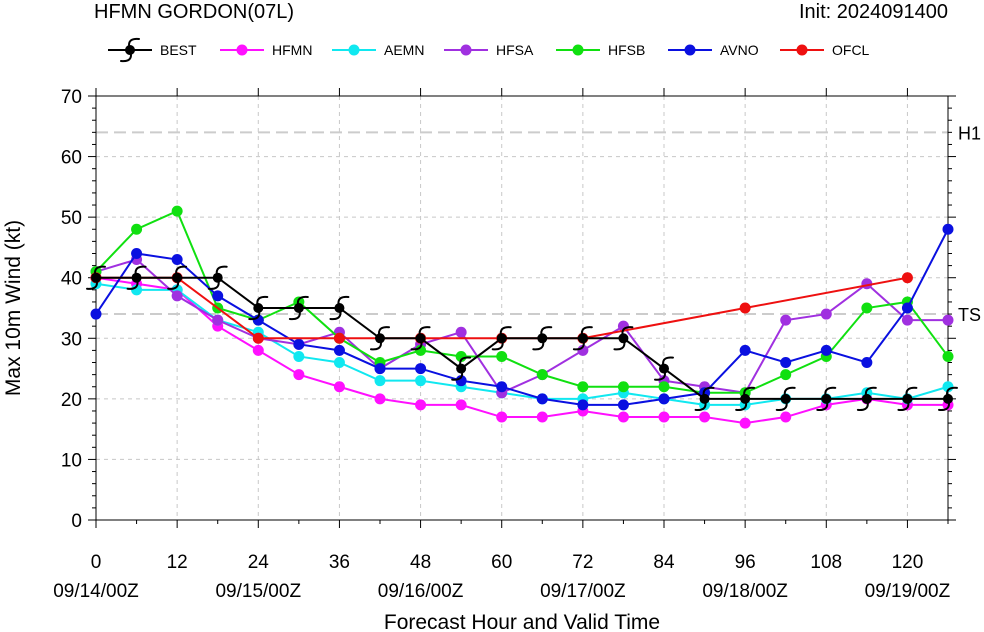 This screenshot has width=984, height=632. What do you see at coordinates (266, 50) in the screenshot?
I see `legend-item-hfmn: HFMN` at bounding box center [266, 50].